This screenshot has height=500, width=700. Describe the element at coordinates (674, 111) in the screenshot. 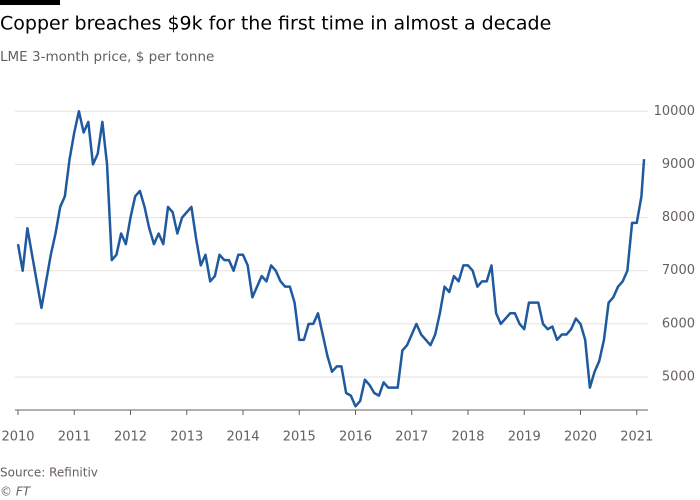

I see `y-tick-label: 10000` at that location.